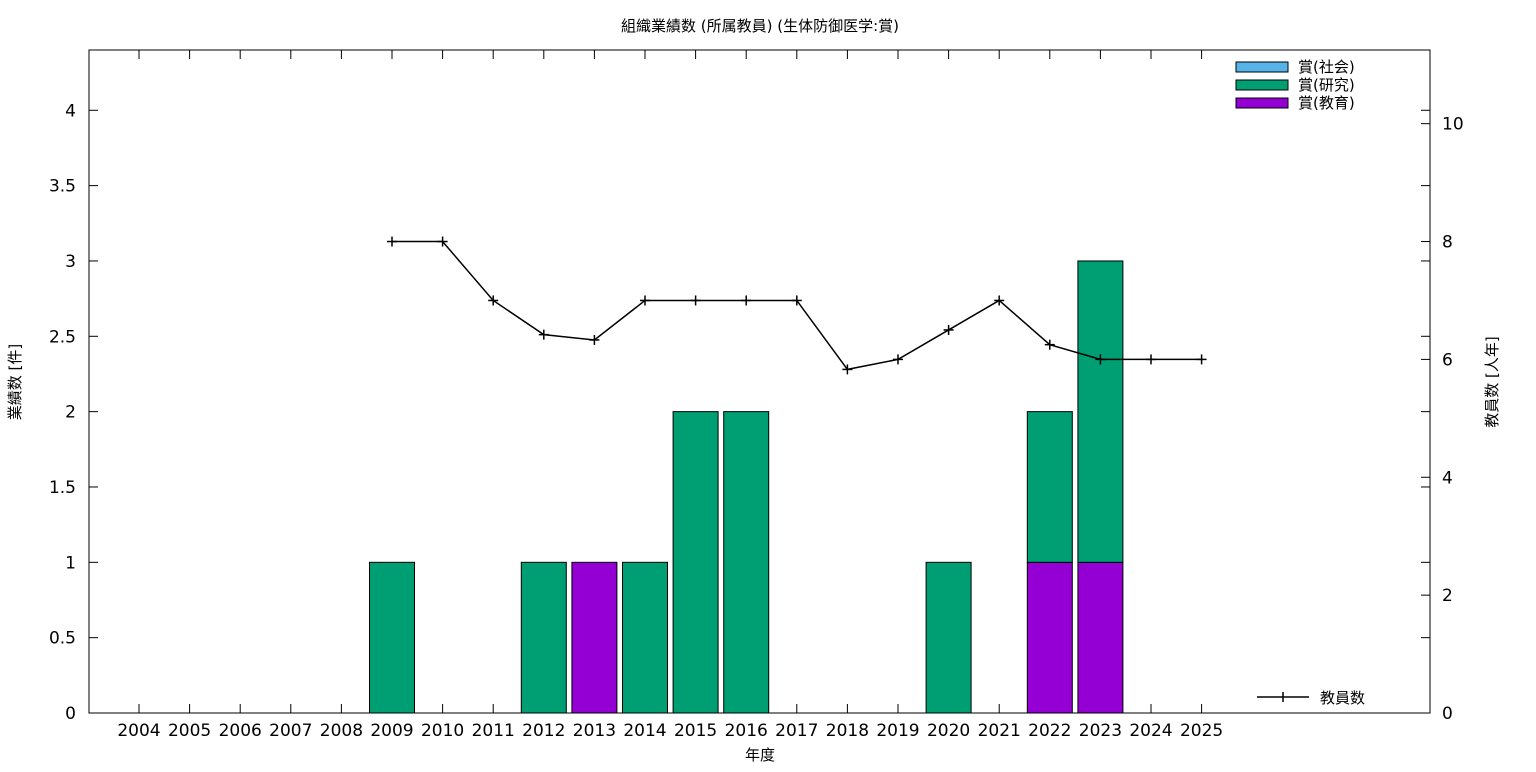 The height and width of the screenshot is (772, 1536). I want to click on line-point-2022, so click(1049, 344).